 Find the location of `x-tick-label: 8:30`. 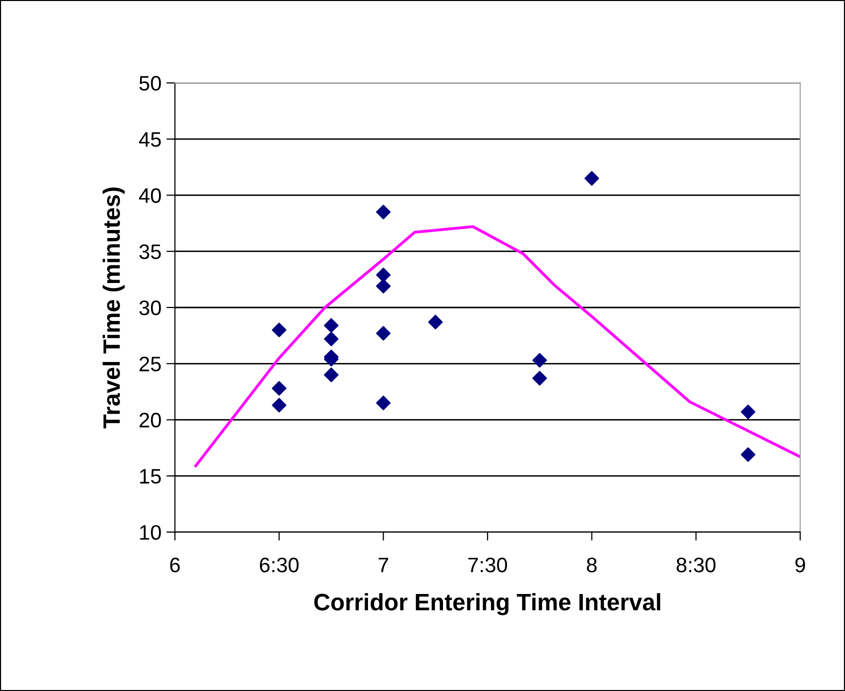

x-tick-label: 8:30 is located at coordinates (696, 565).